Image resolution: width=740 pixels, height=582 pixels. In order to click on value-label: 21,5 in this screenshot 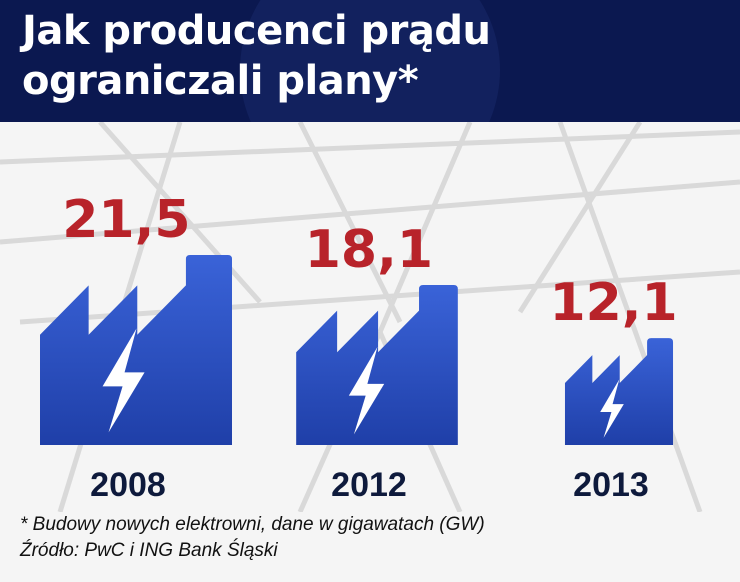, I will do `click(126, 220)`.